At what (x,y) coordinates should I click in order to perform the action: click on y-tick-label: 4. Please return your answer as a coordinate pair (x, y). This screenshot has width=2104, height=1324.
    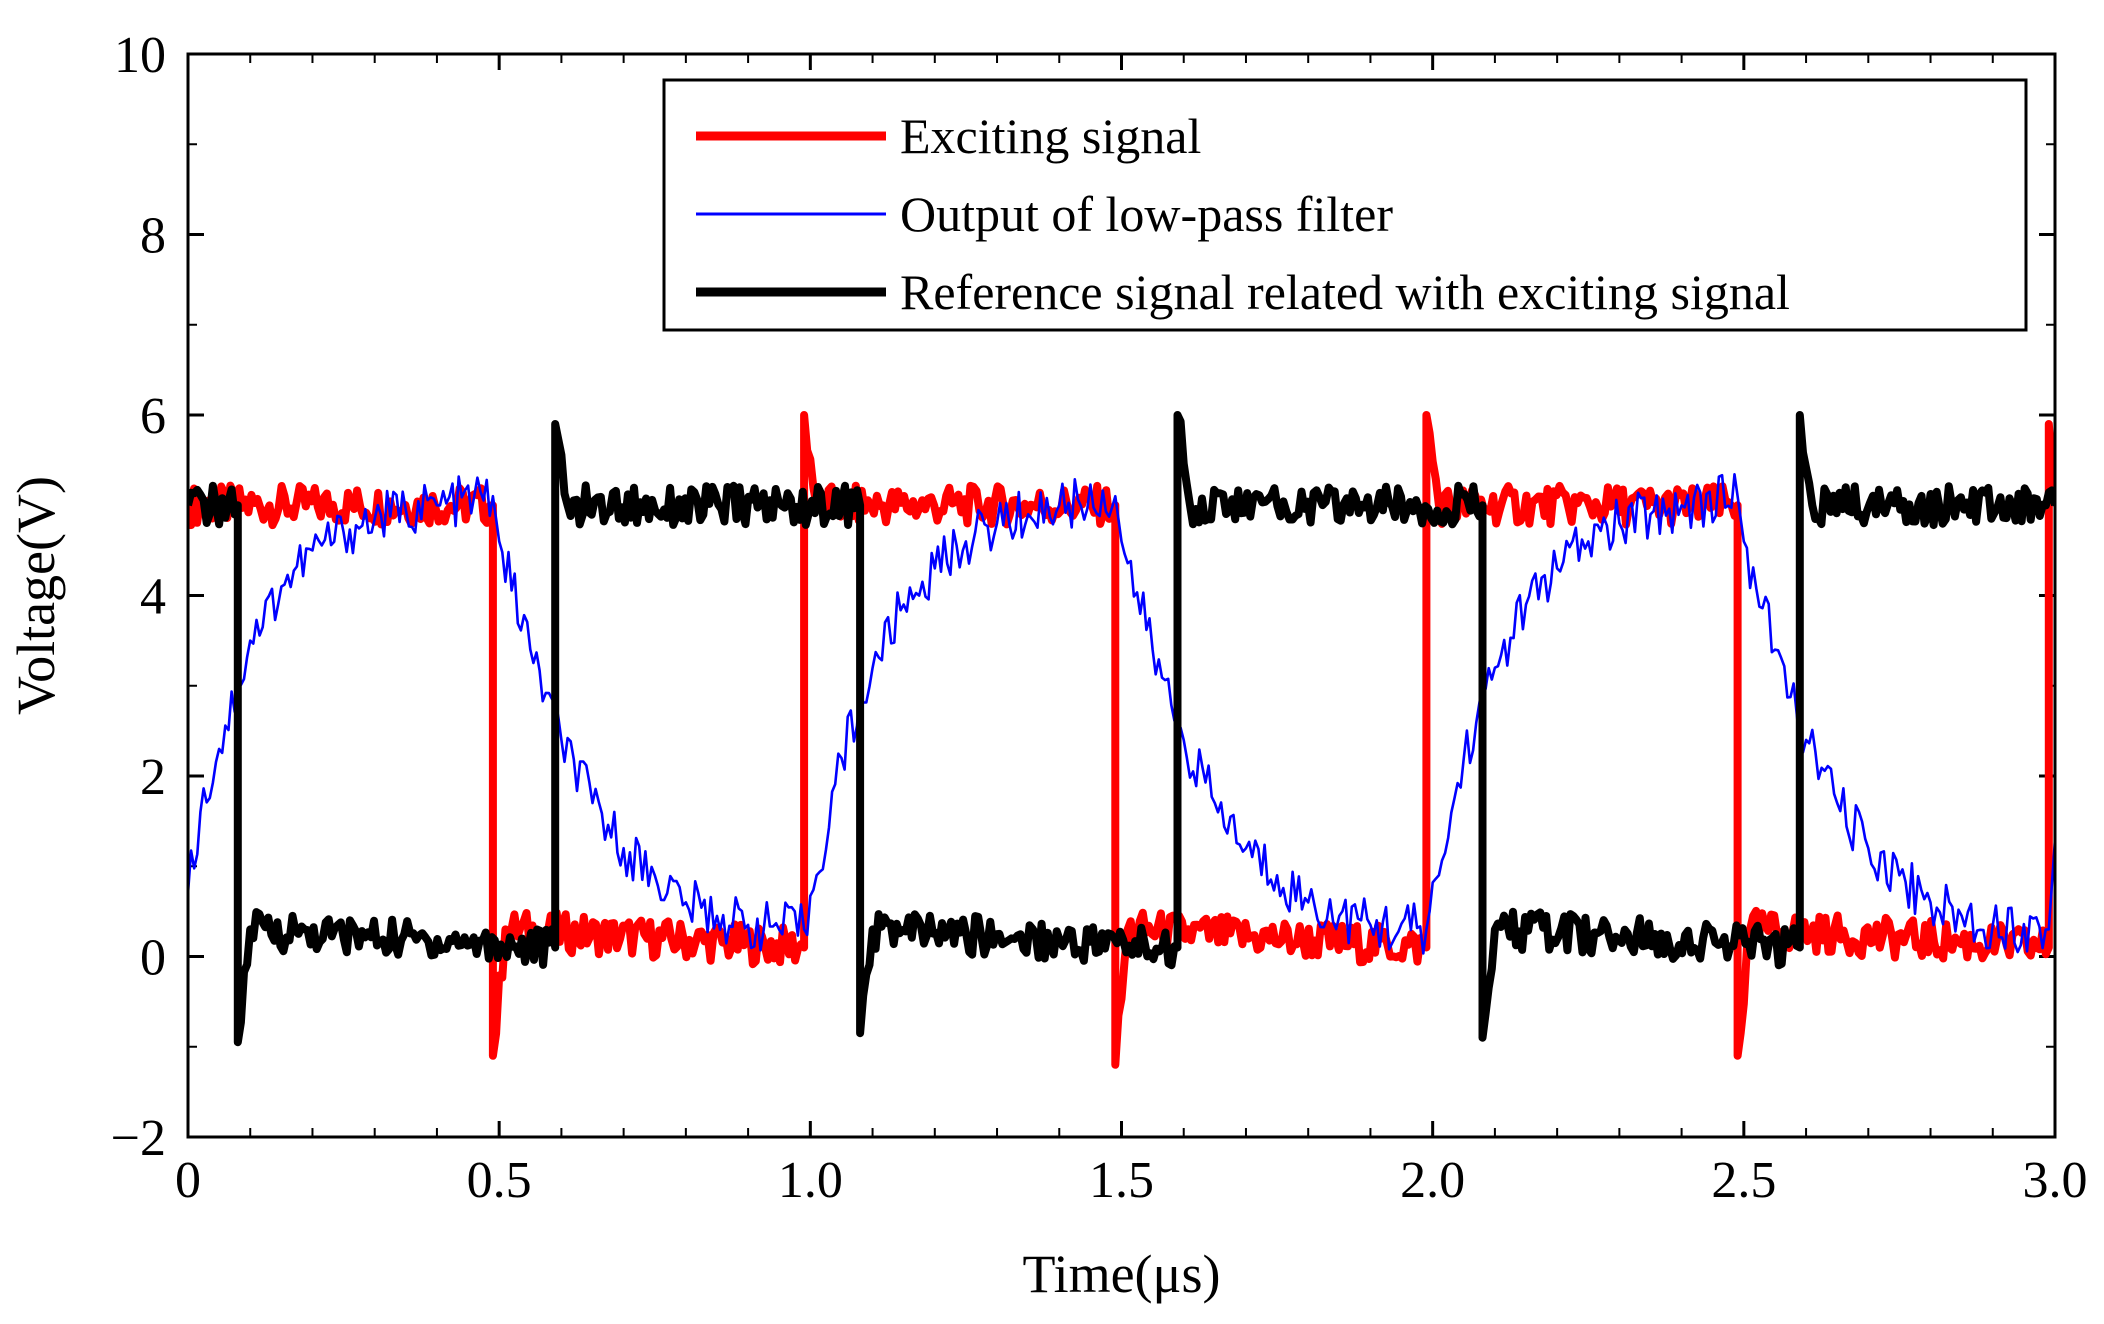
    Looking at the image, I should click on (153, 597).